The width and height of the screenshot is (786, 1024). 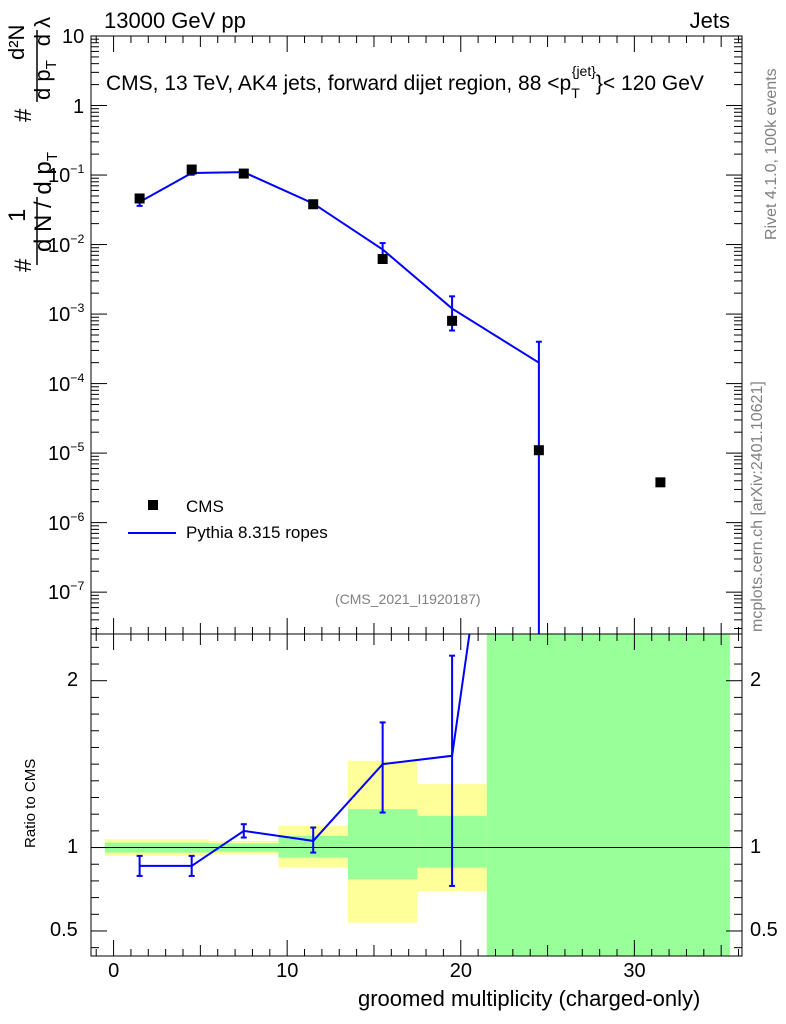 I want to click on main-y-tick-label-5-exponent: −4, so click(x=77, y=377).